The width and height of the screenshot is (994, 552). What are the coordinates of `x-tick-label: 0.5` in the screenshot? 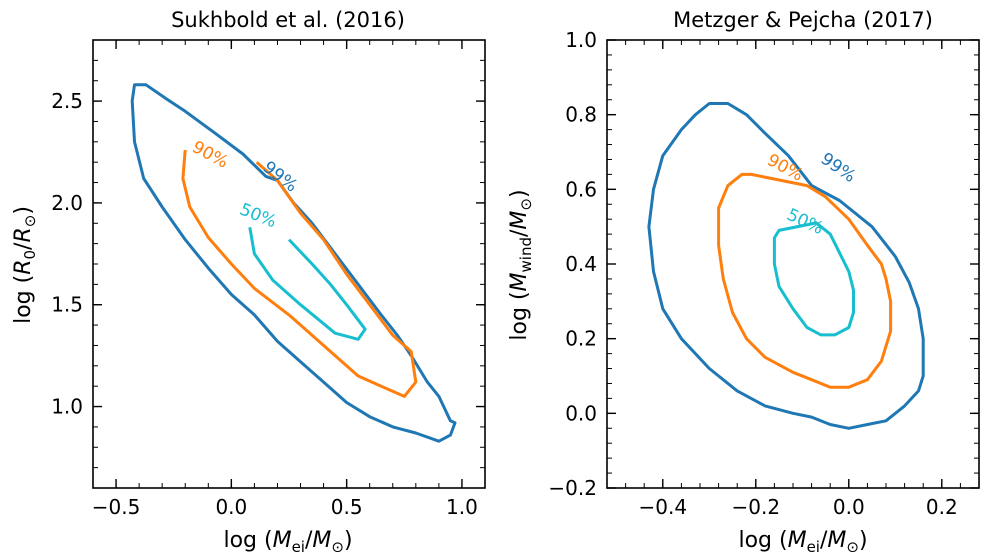 It's located at (347, 507).